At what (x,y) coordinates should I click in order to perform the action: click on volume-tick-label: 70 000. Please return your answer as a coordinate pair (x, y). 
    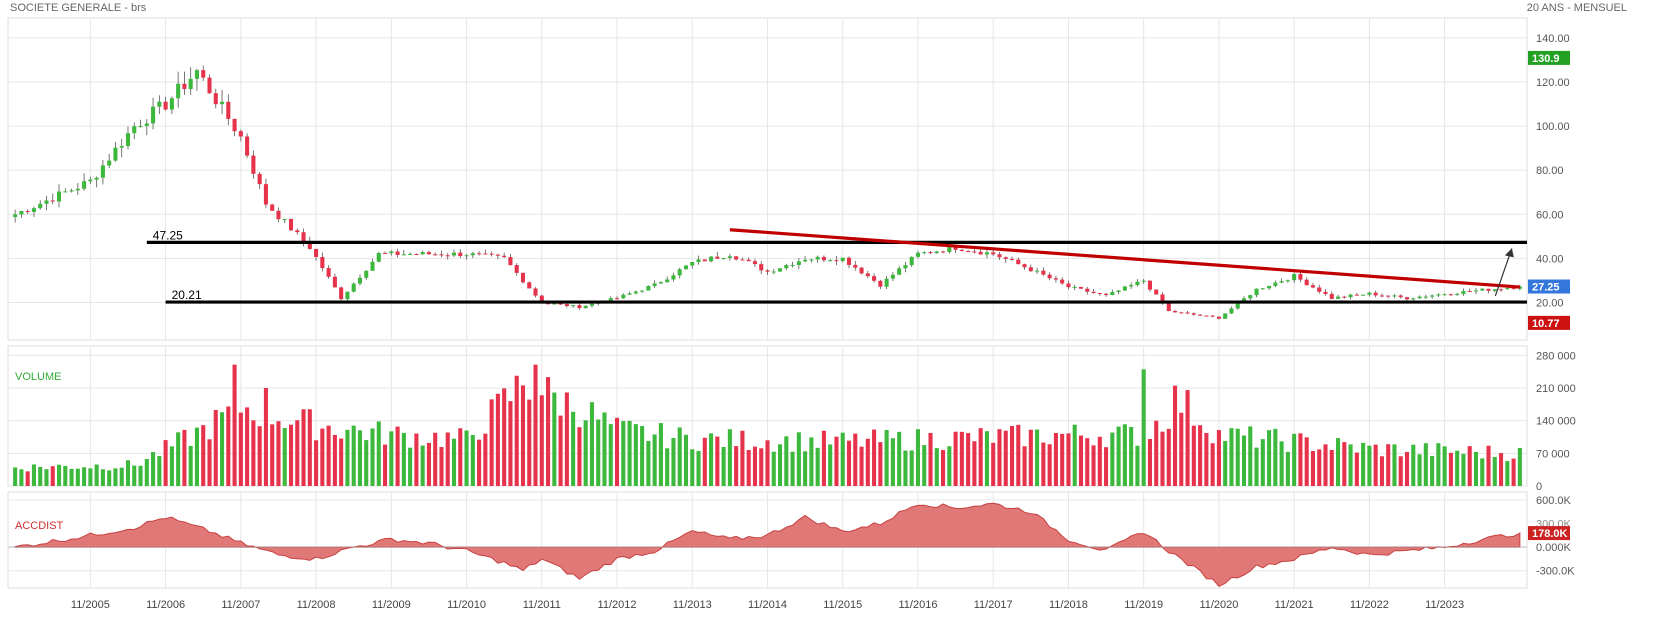
    Looking at the image, I should click on (1553, 454).